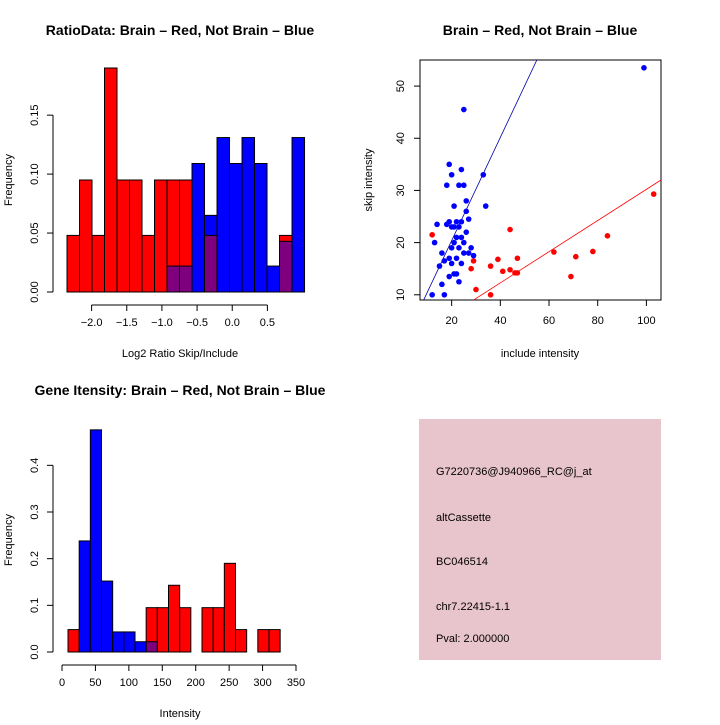 Image resolution: width=720 pixels, height=725 pixels. I want to click on intensity-y-tick-label: 0.3, so click(35, 511).